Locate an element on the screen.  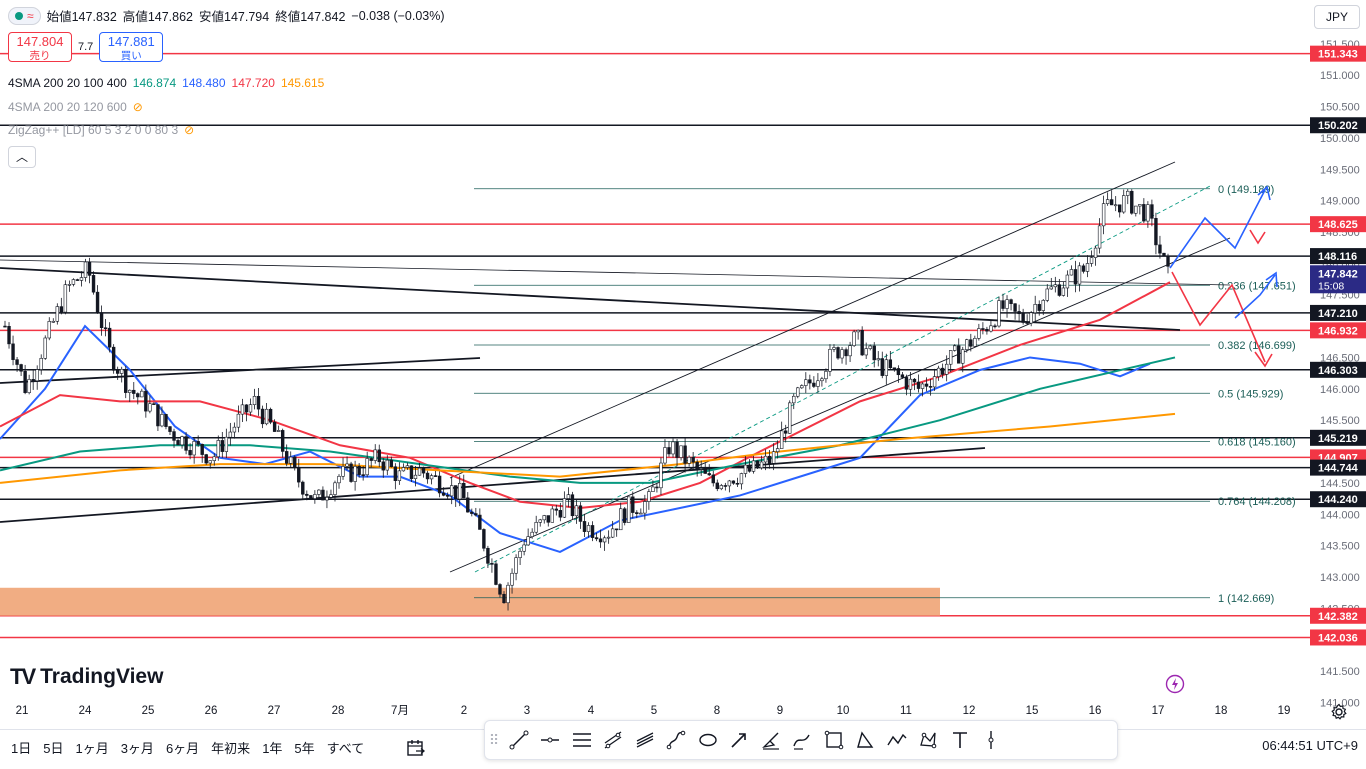
market-status-pill: ≈ is located at coordinates (24, 15).